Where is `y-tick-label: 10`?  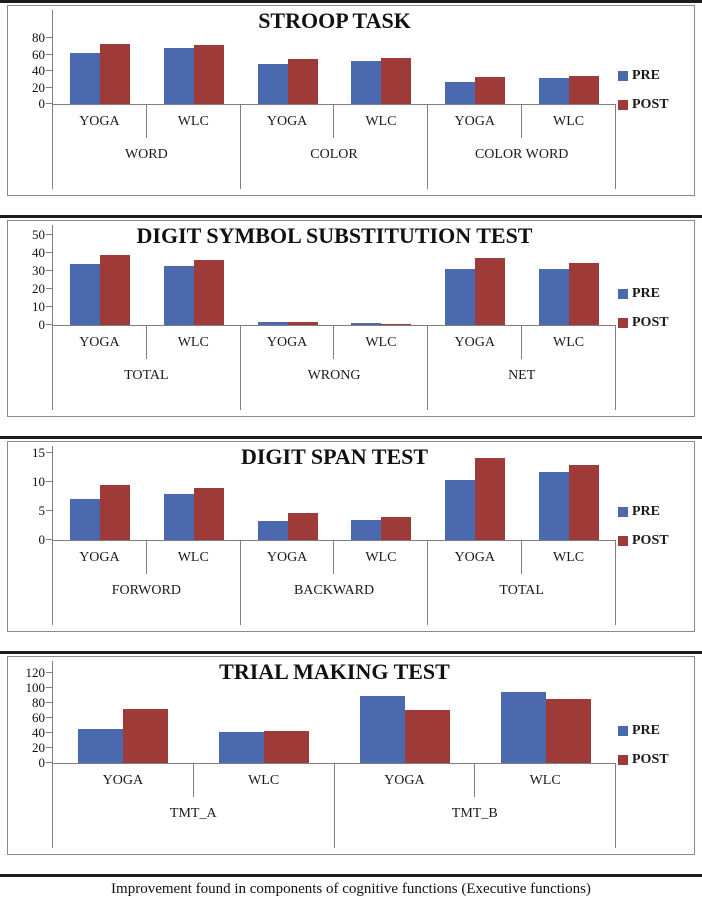
y-tick-label: 10 is located at coordinates (38, 306).